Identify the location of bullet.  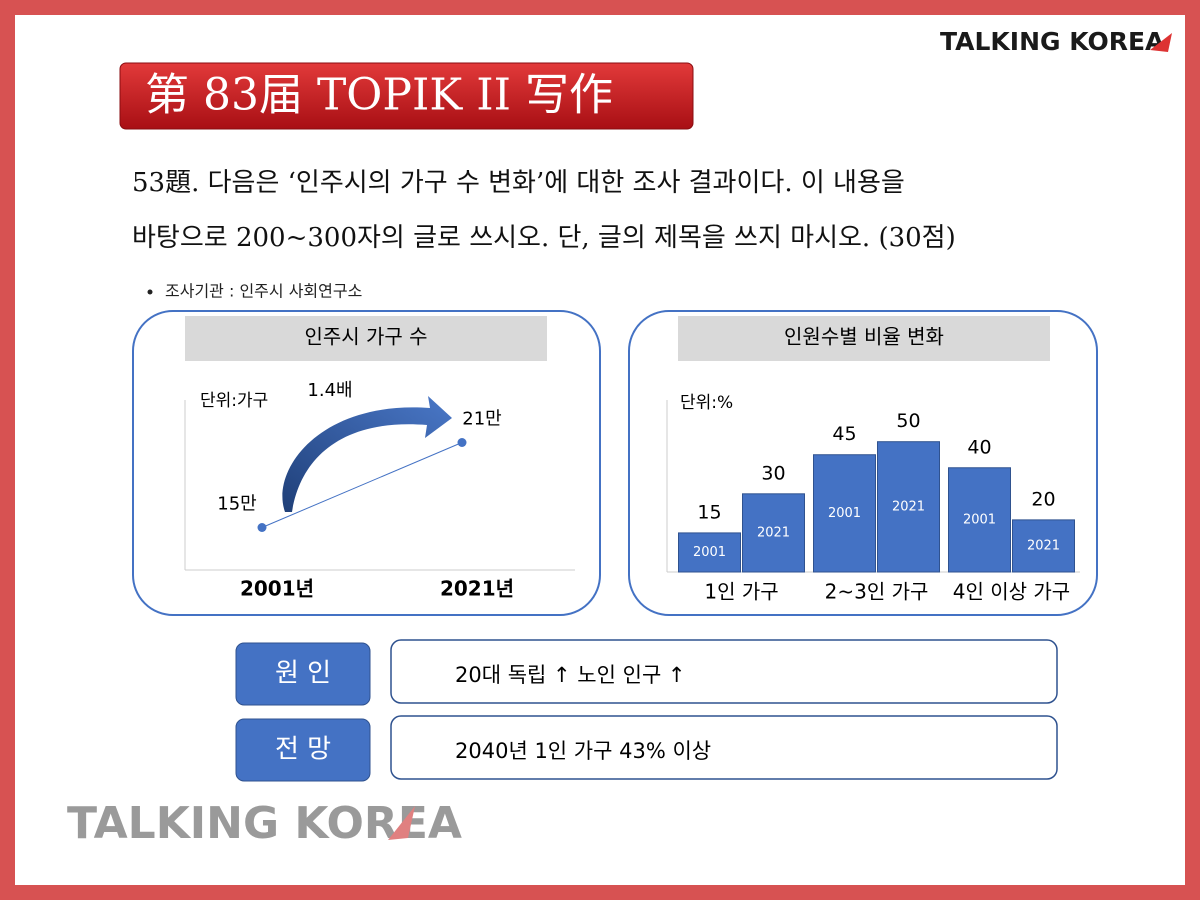
(150, 292).